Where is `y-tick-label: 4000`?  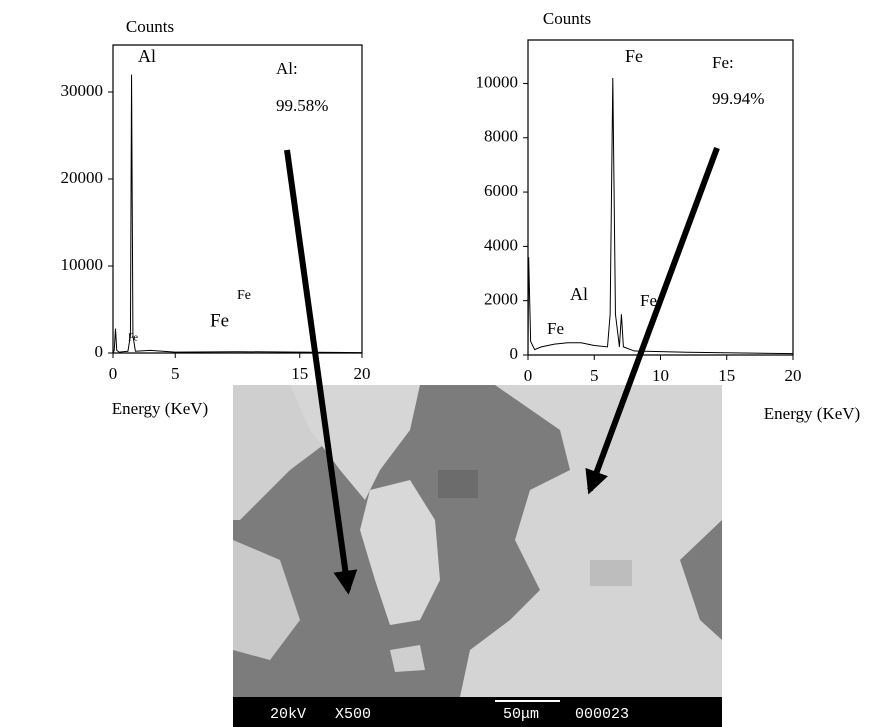 y-tick-label: 4000 is located at coordinates (501, 244).